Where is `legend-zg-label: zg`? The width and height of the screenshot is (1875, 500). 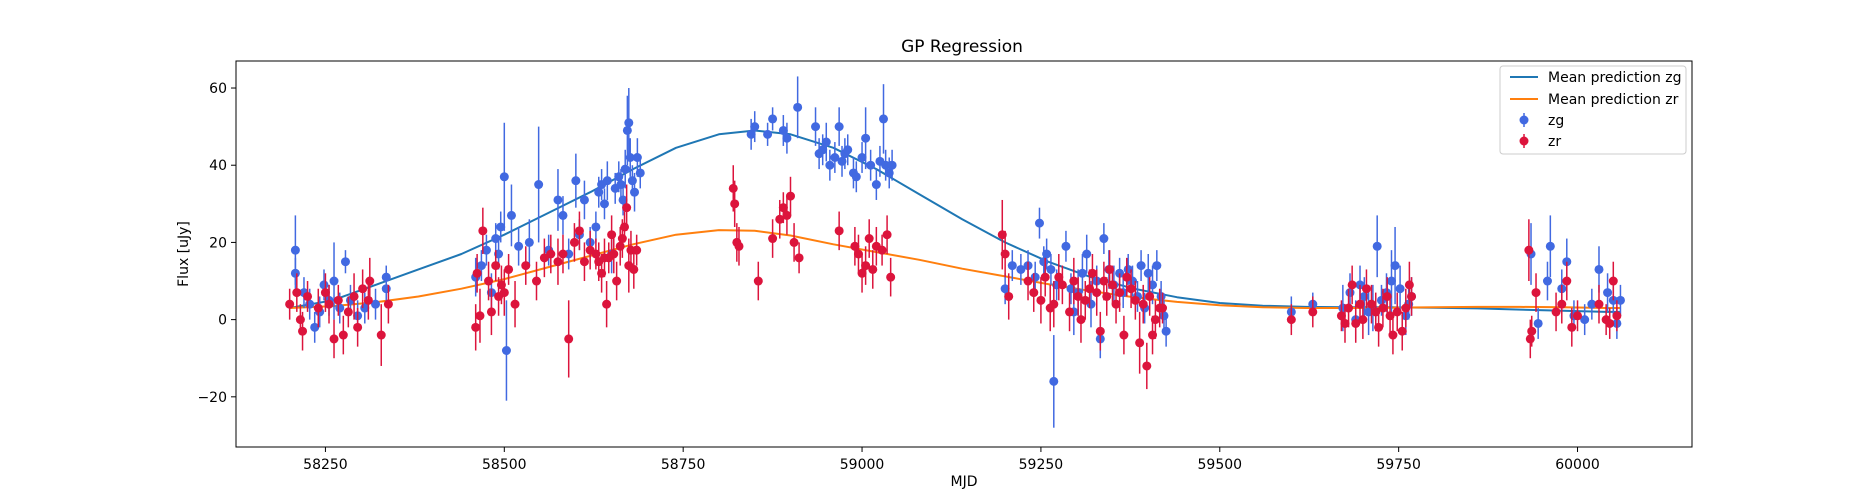
legend-zg-label: zg is located at coordinates (1556, 121).